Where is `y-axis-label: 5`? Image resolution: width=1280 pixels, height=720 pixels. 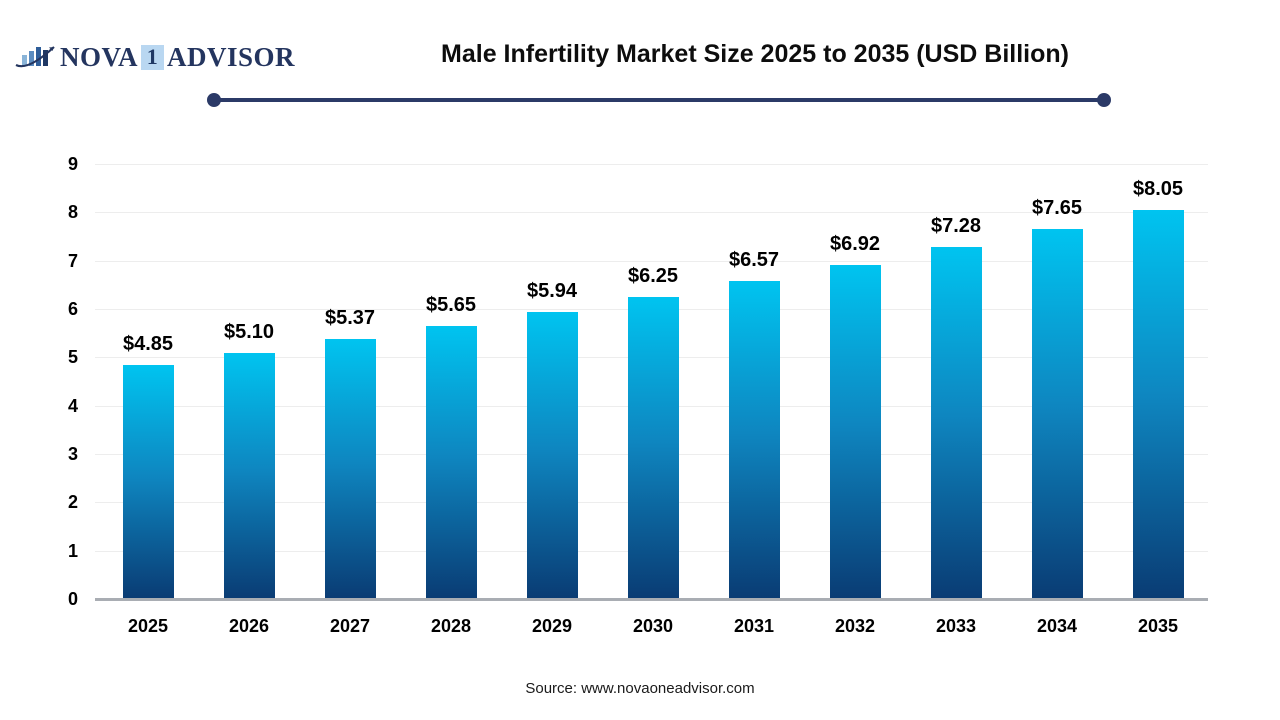 y-axis-label: 5 is located at coordinates (72, 357).